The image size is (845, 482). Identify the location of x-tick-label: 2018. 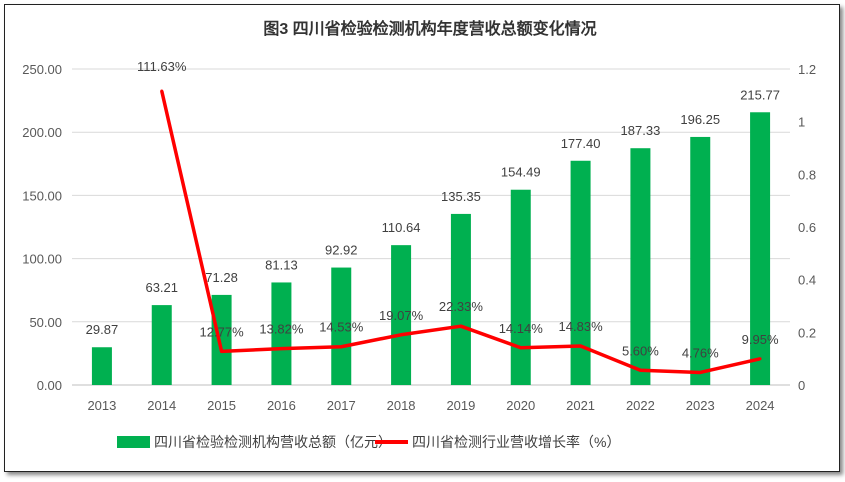
(401, 405).